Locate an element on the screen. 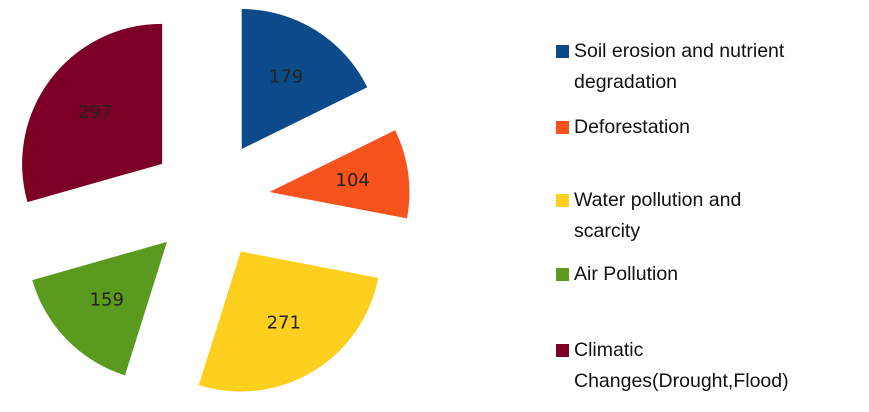  legend-item: Air Pollution is located at coordinates (617, 274).